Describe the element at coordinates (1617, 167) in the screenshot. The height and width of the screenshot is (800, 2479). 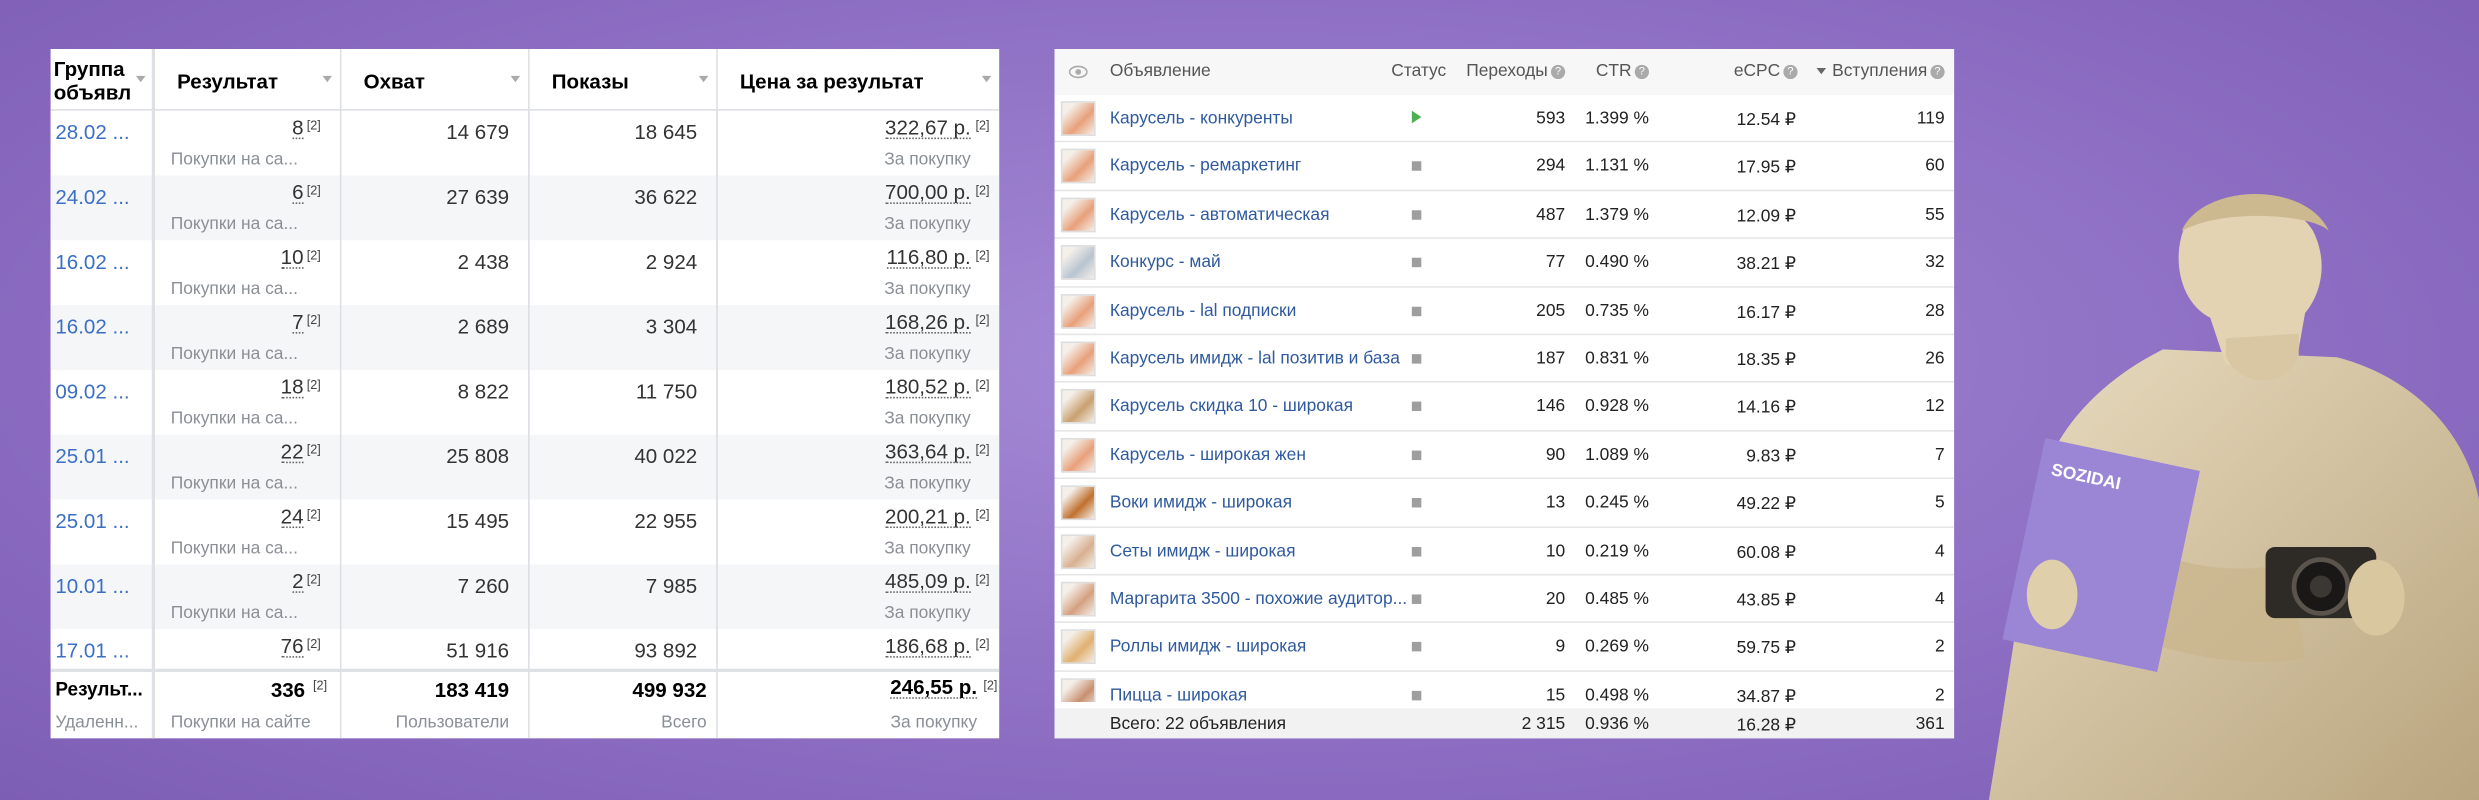
I see `ctr-value: 1.131 %` at that location.